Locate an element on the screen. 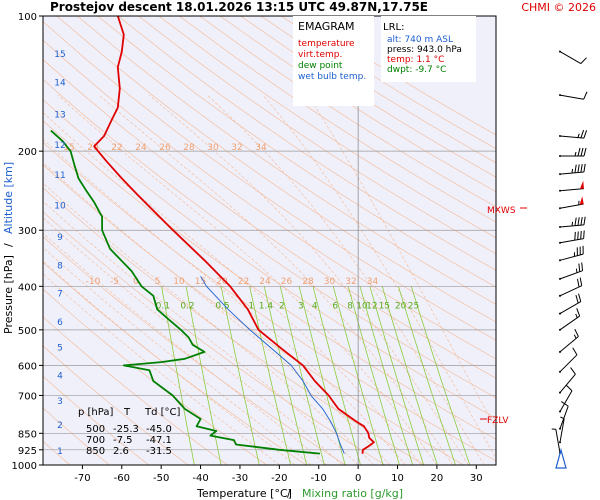 The image size is (600, 500). x-tick-label: -50 is located at coordinates (161, 478).